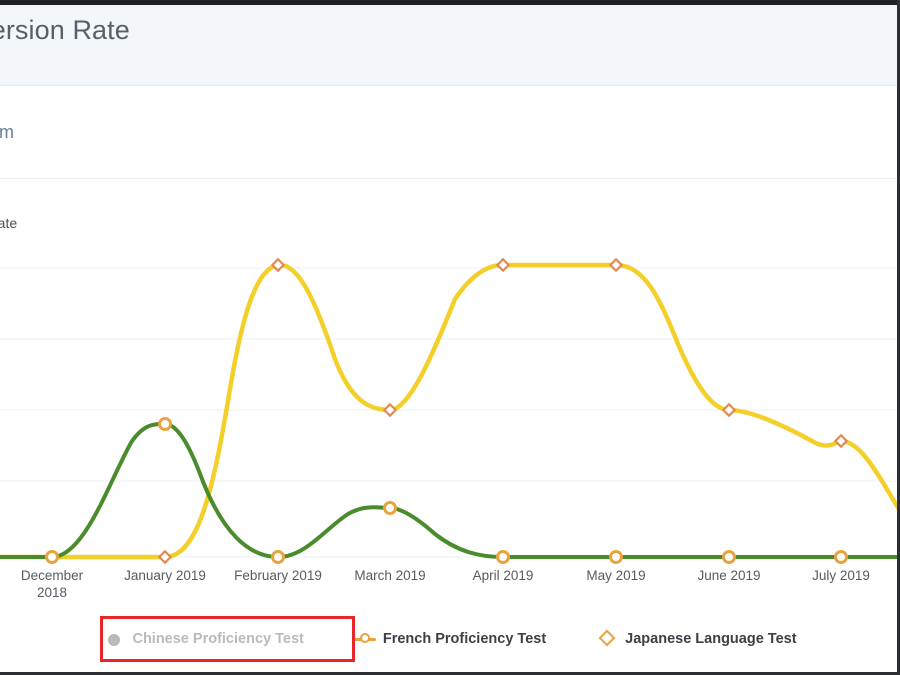  Describe the element at coordinates (450, 45) in the screenshot. I see `page-header: nversion Rate` at that location.